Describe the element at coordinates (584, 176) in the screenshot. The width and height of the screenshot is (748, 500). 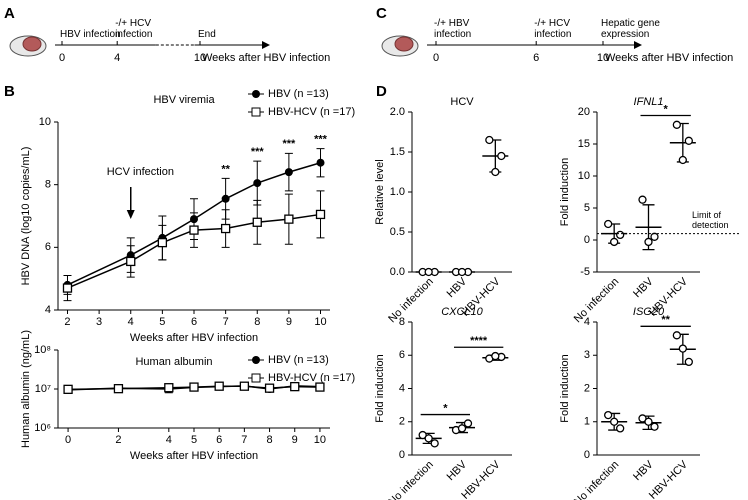
I see `y-tick-label: 10` at that location.